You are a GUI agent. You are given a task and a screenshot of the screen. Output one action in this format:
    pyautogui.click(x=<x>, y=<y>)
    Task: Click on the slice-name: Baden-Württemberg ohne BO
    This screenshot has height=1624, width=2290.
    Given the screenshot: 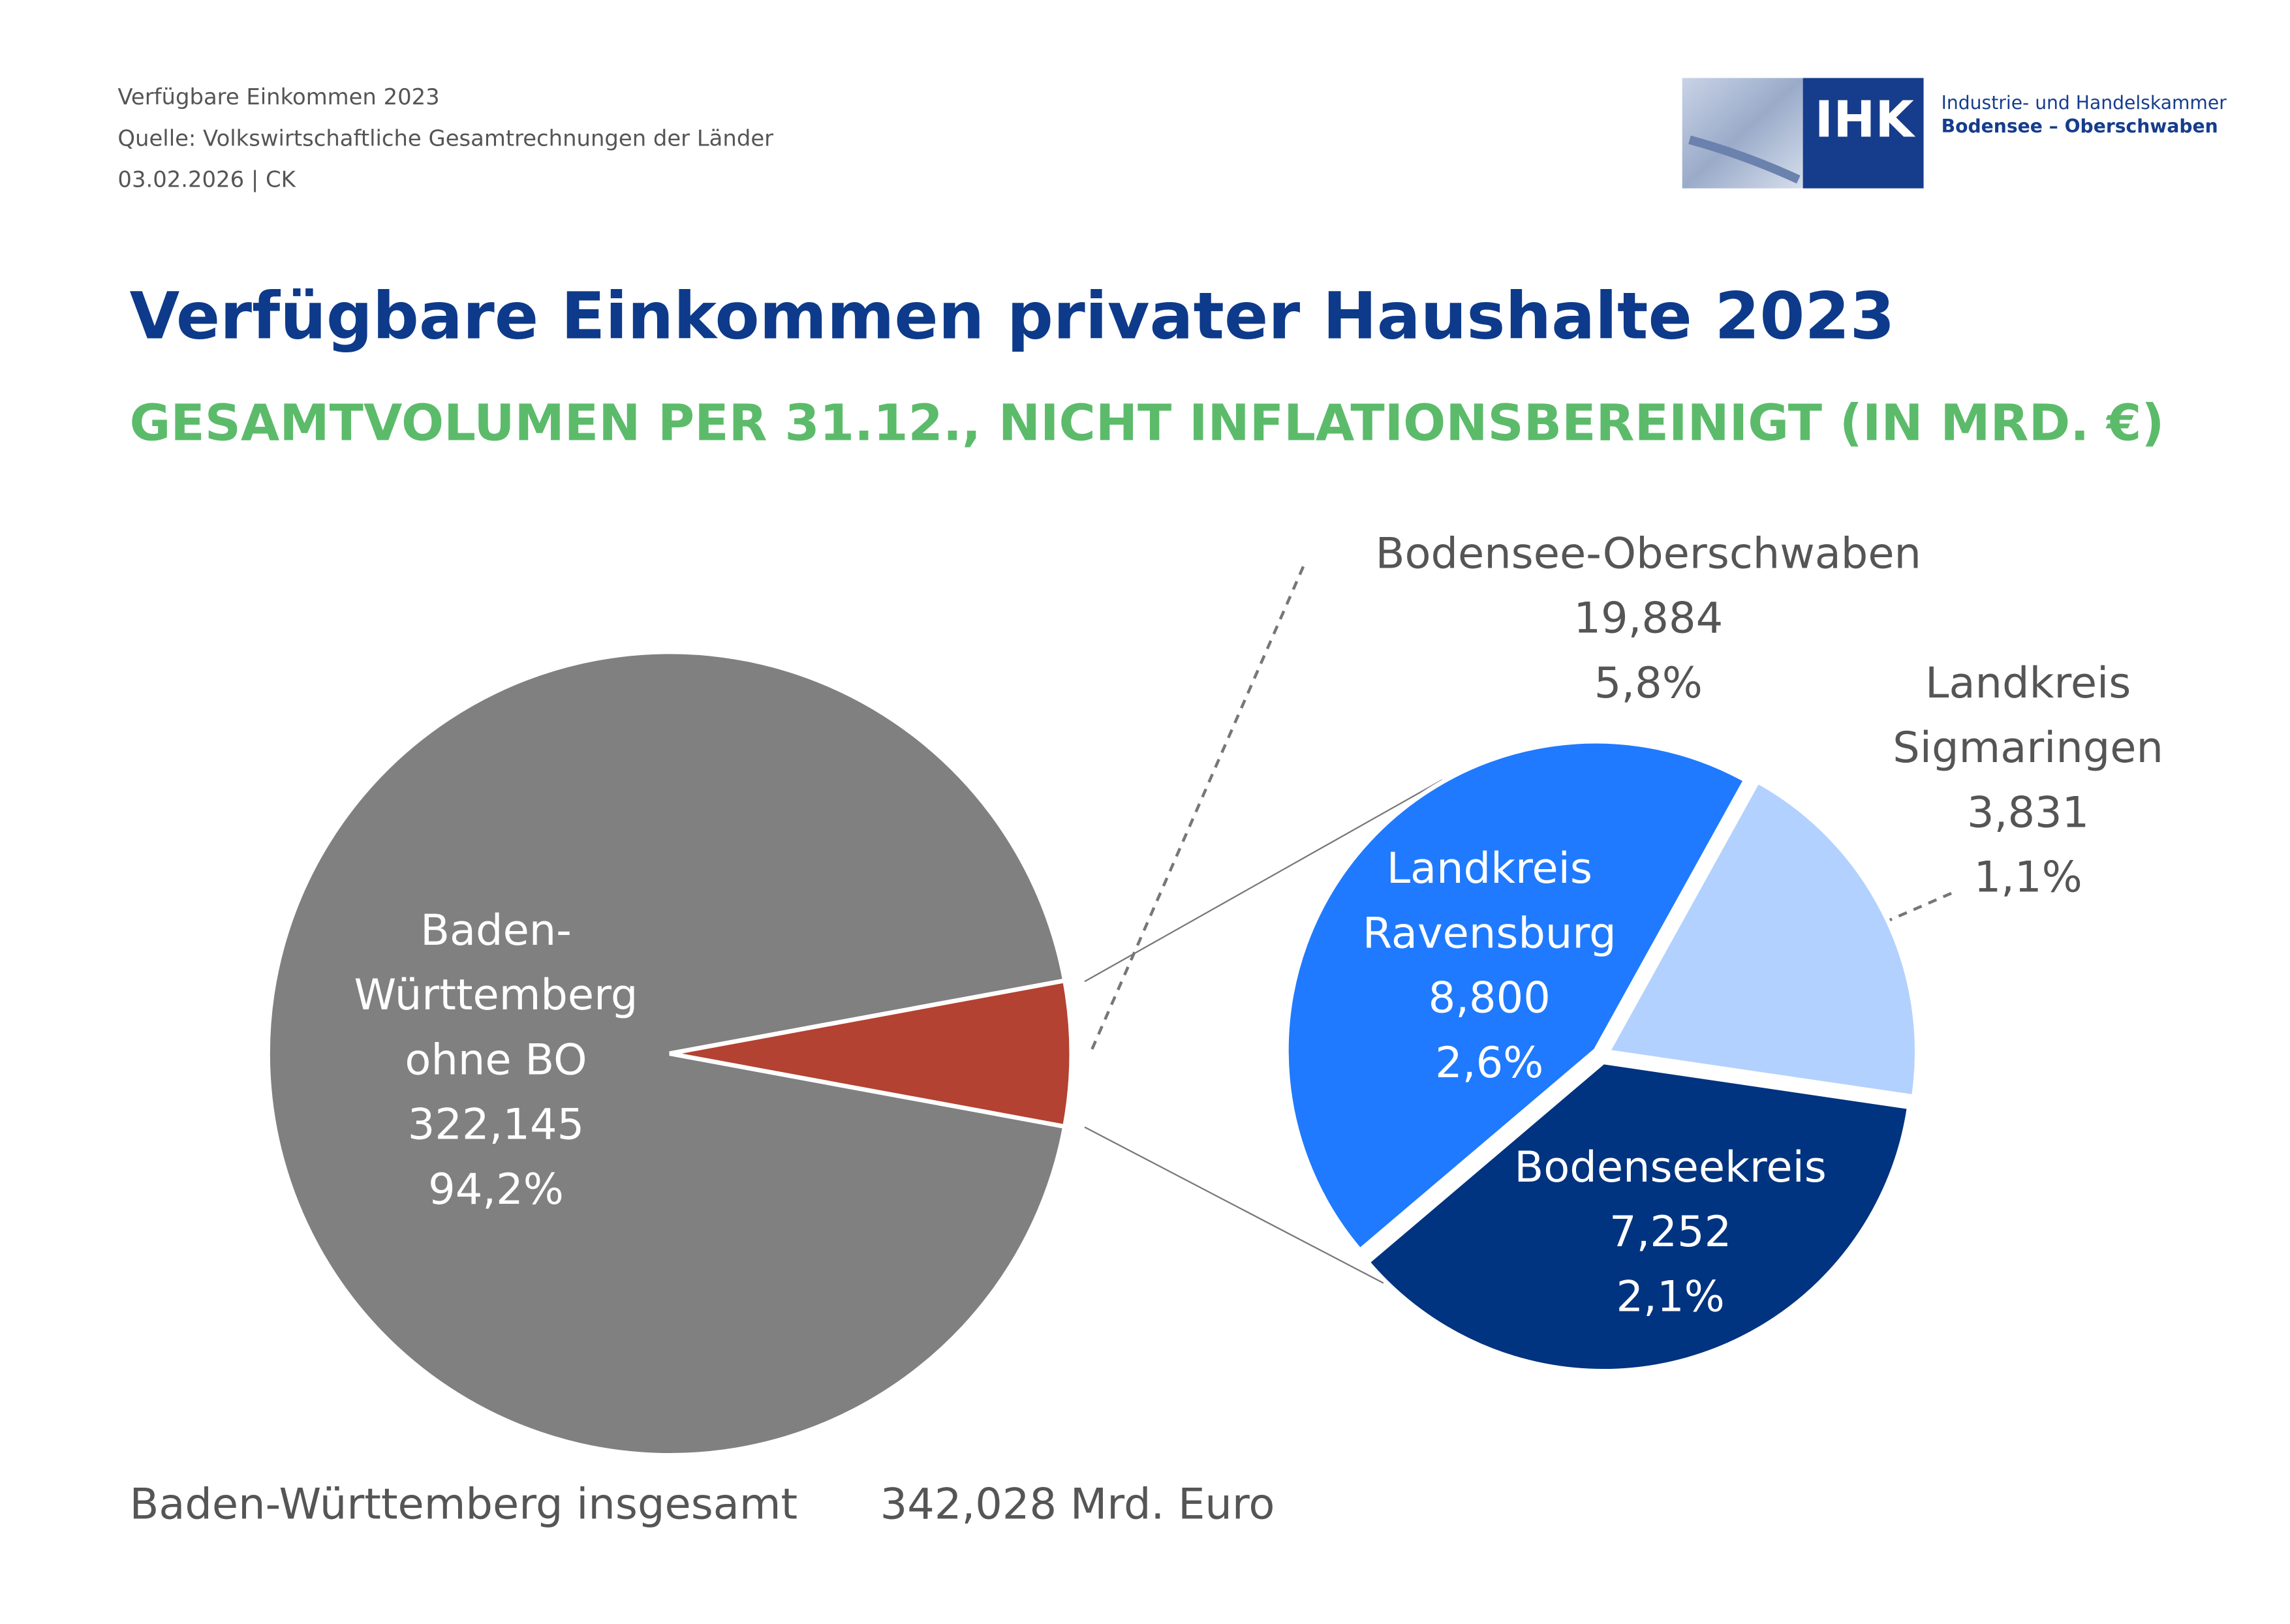 What is the action you would take?
    pyautogui.click(x=496, y=995)
    